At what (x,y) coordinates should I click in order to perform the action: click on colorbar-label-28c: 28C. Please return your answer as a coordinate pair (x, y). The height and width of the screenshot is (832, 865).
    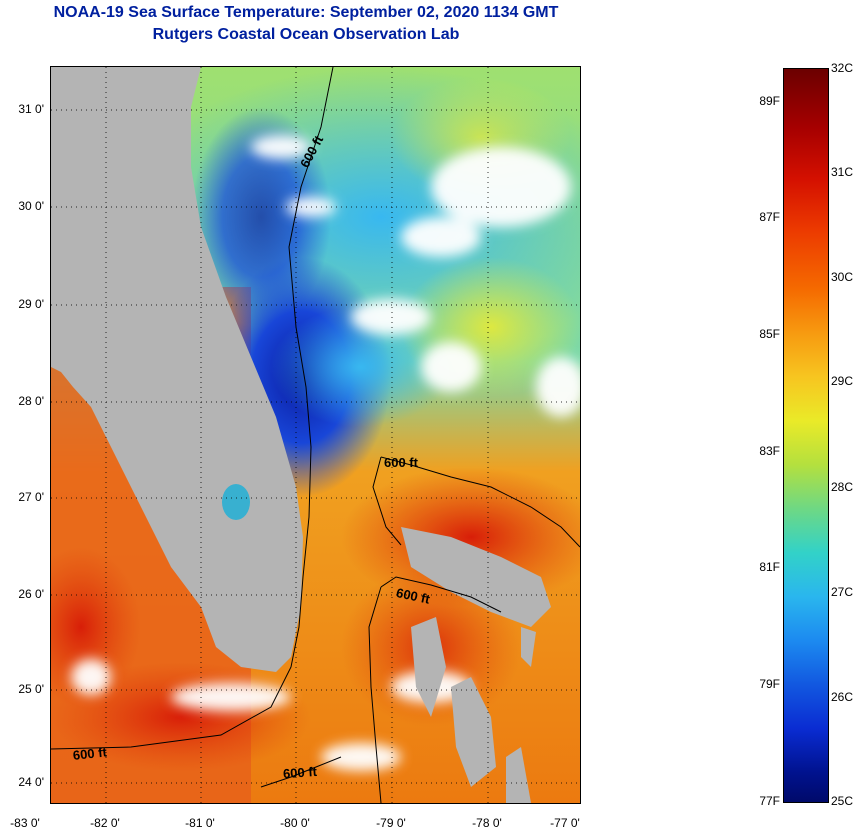
    Looking at the image, I should click on (842, 487).